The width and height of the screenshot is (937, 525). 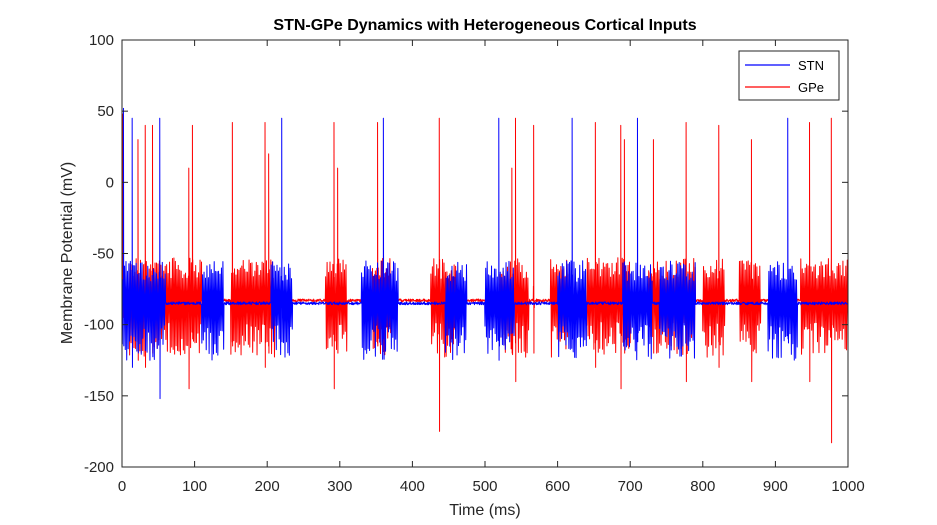 I want to click on x-tick-label: 0, so click(x=122, y=486).